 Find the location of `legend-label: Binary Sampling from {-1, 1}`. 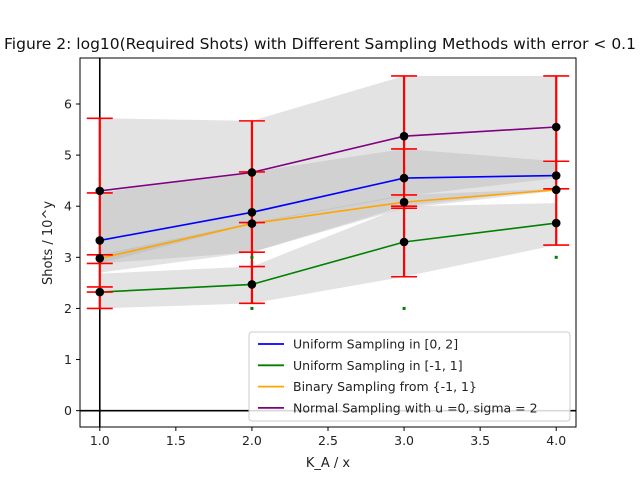

legend-label: Binary Sampling from {-1, 1} is located at coordinates (385, 386).